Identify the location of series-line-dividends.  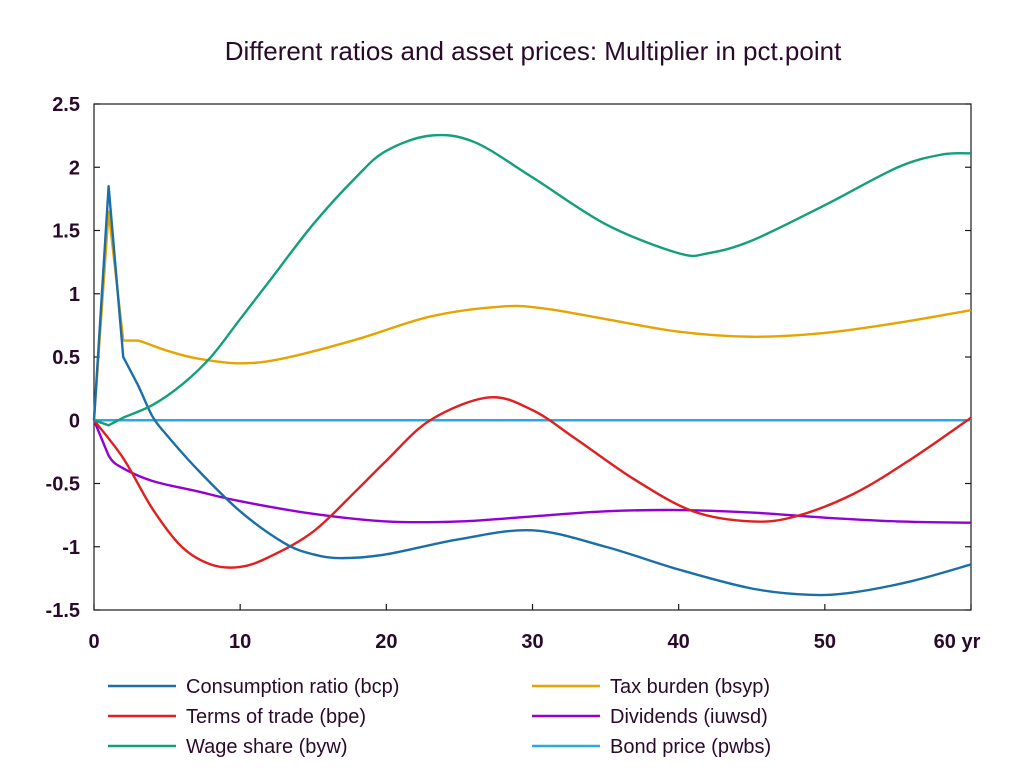
(532, 471).